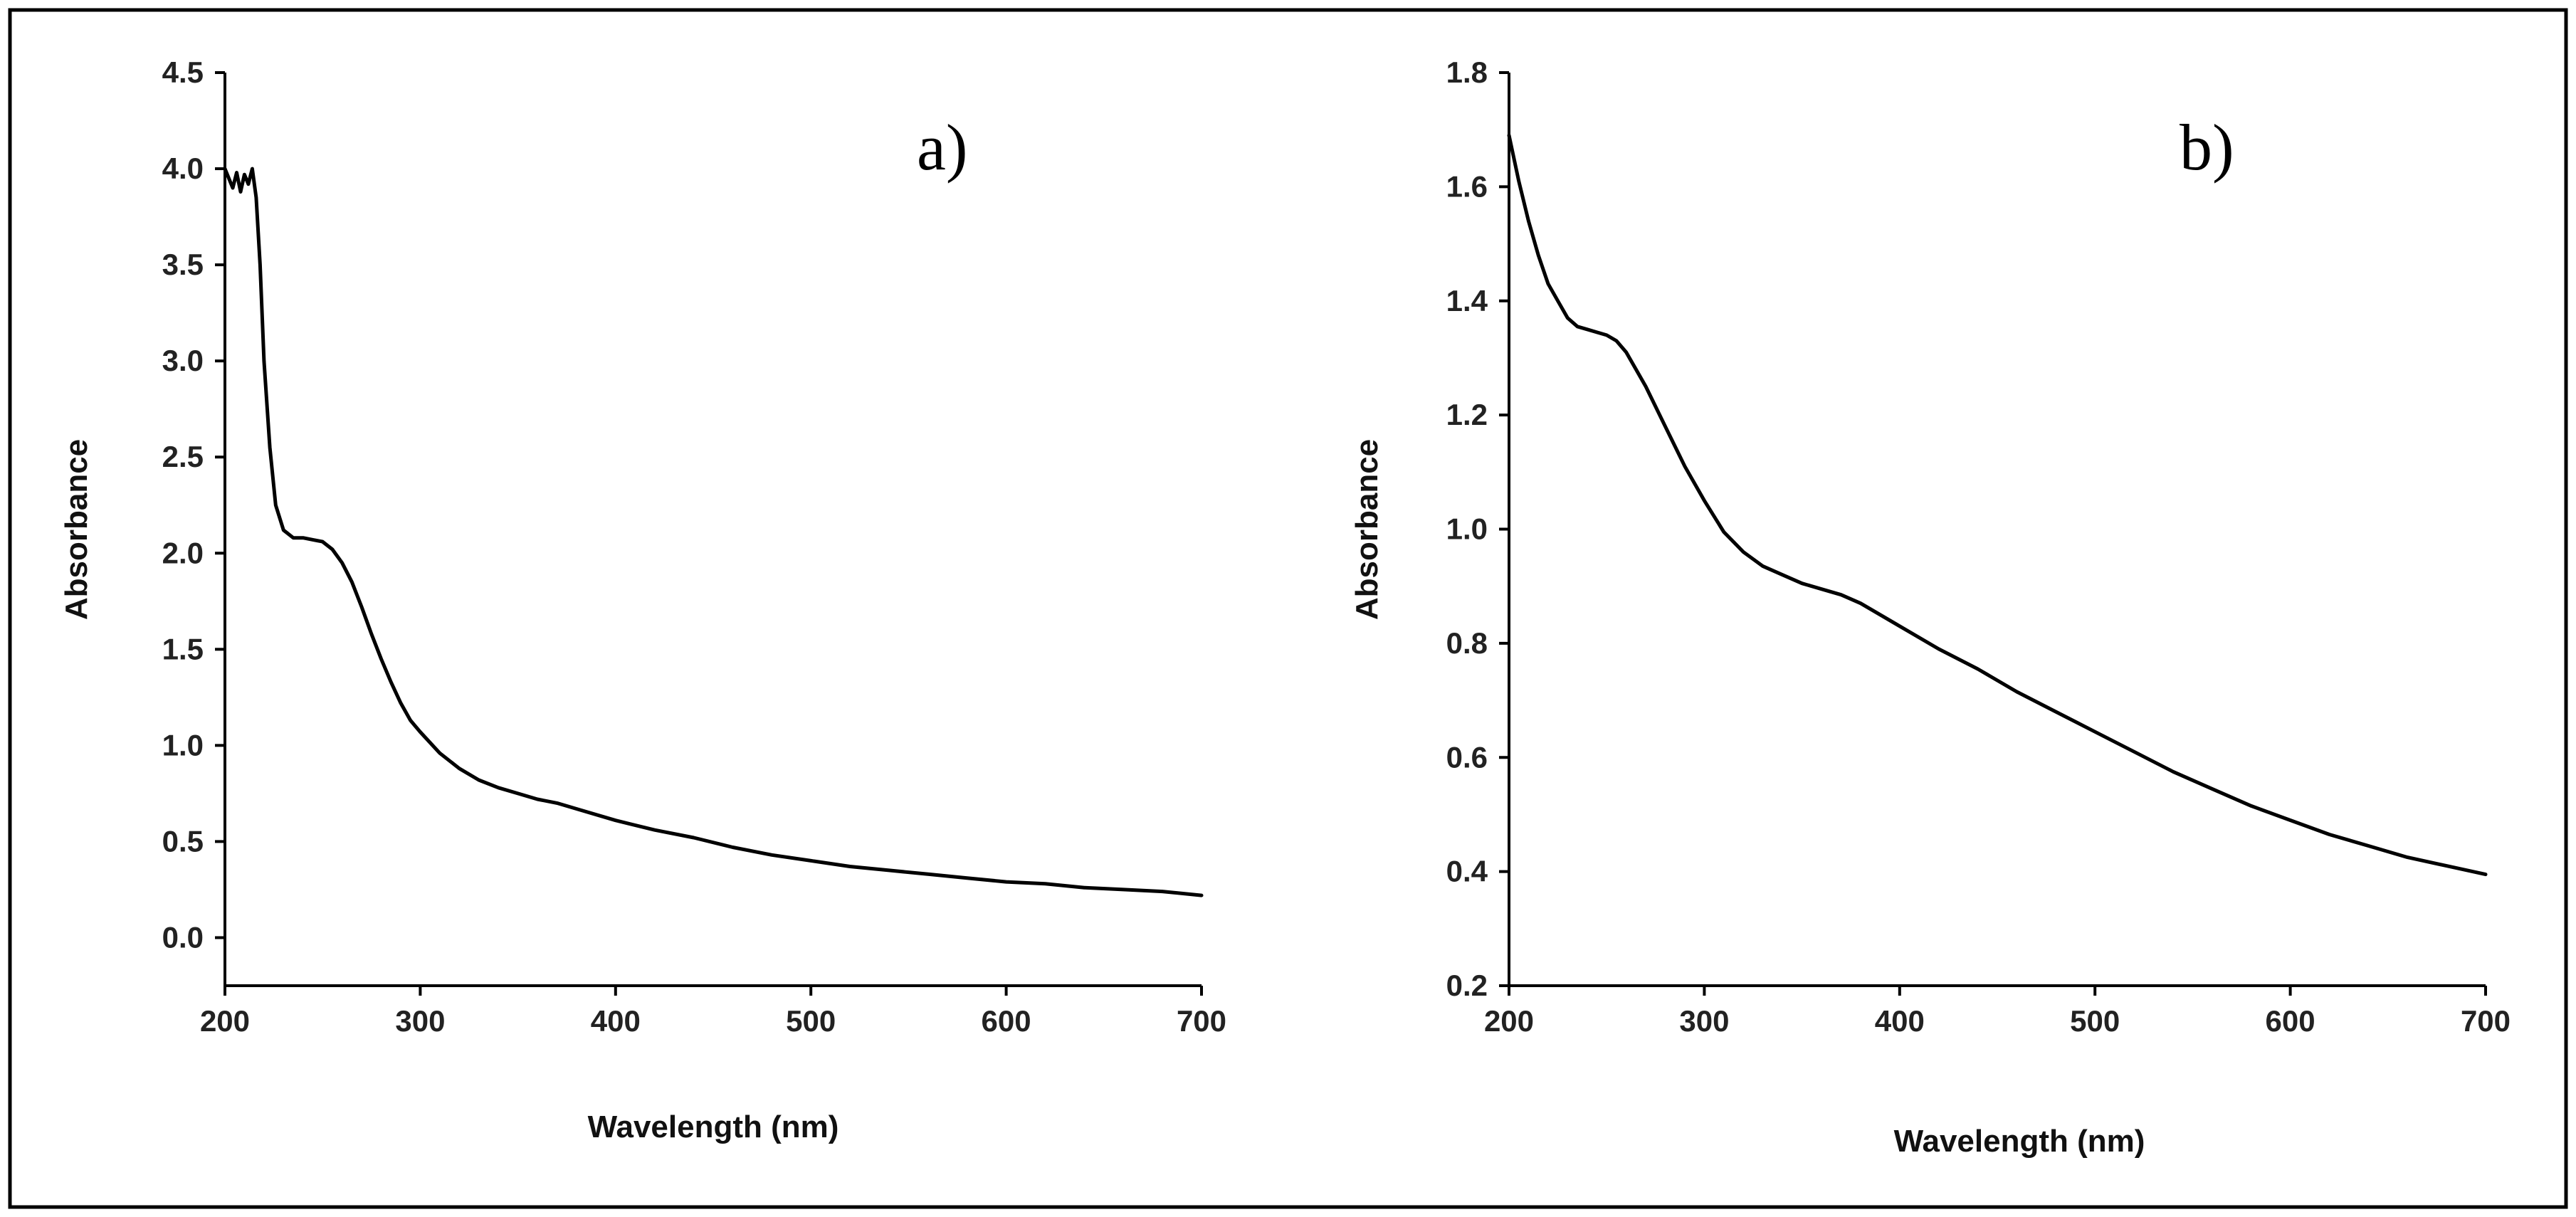 This screenshot has width=2576, height=1217. Describe the element at coordinates (183, 552) in the screenshot. I see `y-tick-label-a: 2.0` at that location.